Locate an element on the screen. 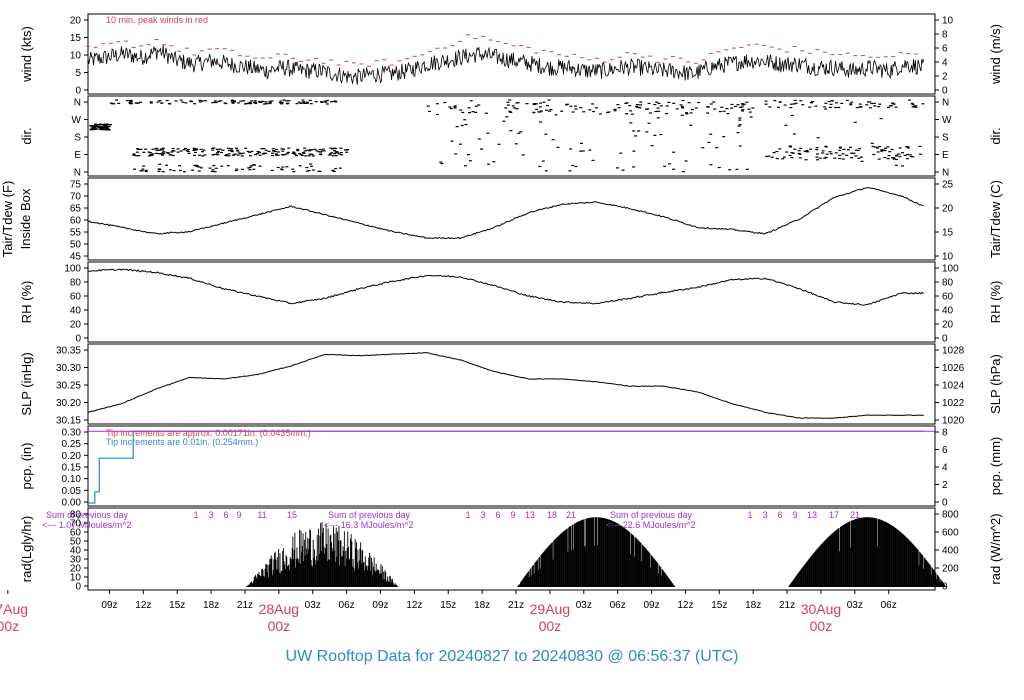 The image size is (1024, 700). direction-ytick-label-right: W is located at coordinates (947, 120).